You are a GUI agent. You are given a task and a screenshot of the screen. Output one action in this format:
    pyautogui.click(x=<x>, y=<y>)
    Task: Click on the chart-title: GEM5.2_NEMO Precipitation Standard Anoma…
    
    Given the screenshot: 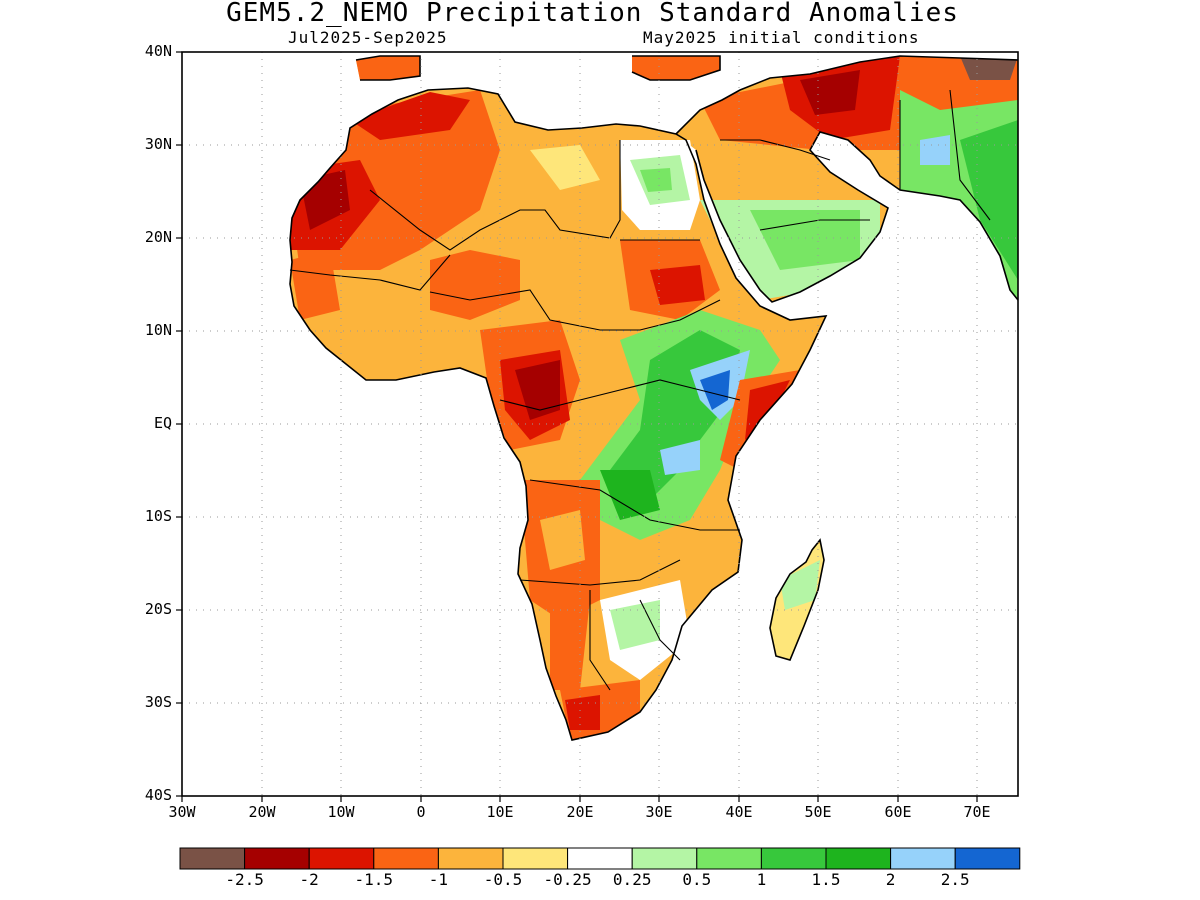 What is the action you would take?
    pyautogui.click(x=592, y=14)
    